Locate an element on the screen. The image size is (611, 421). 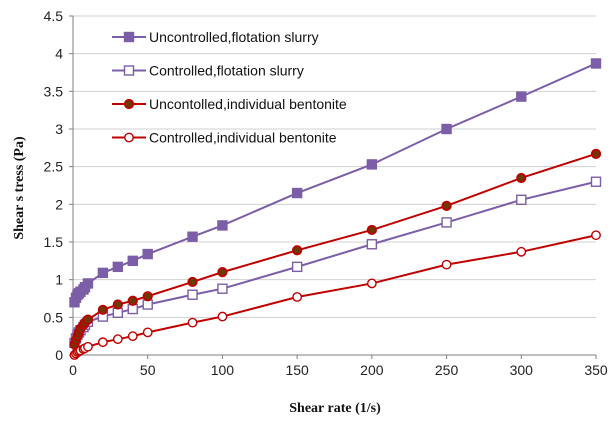
legend-label: Uncontolled,individual bentonite is located at coordinates (248, 104).